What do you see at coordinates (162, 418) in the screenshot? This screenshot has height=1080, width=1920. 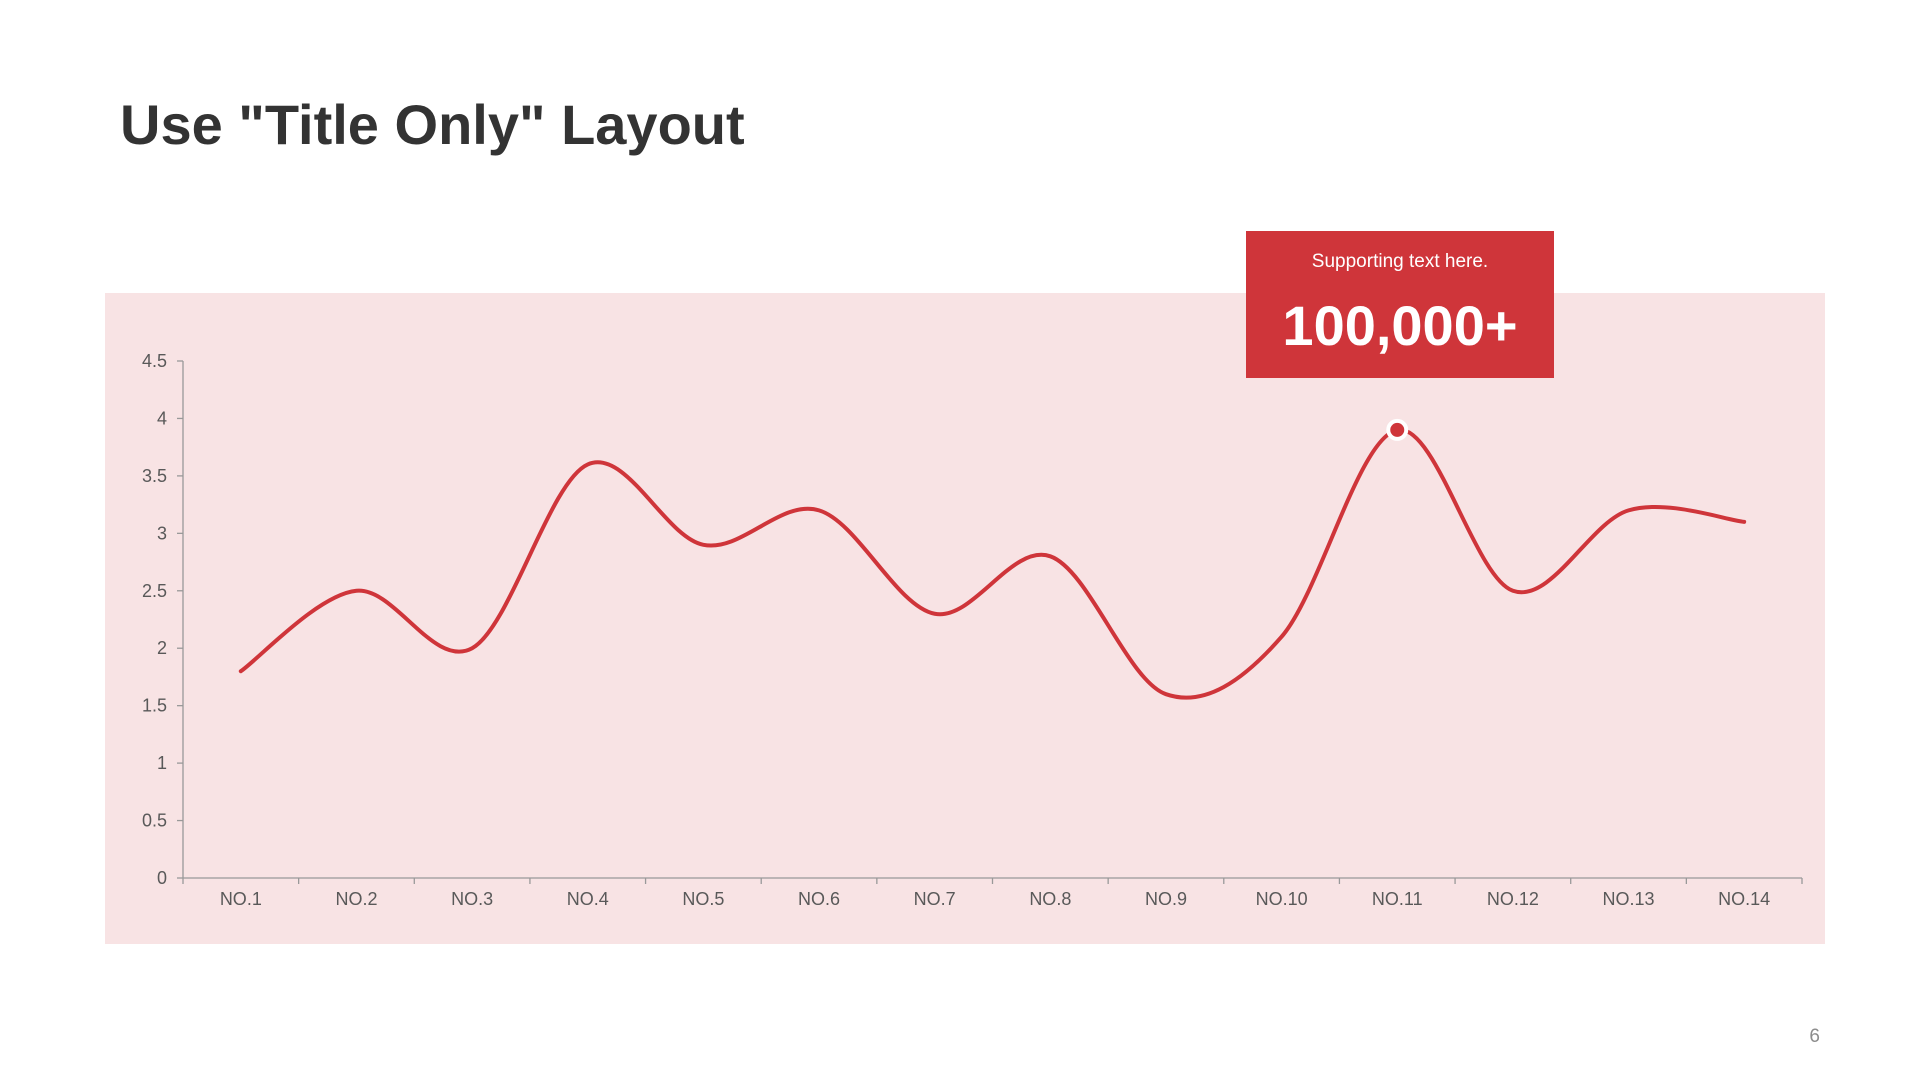 I see `y-tick-label: 4` at bounding box center [162, 418].